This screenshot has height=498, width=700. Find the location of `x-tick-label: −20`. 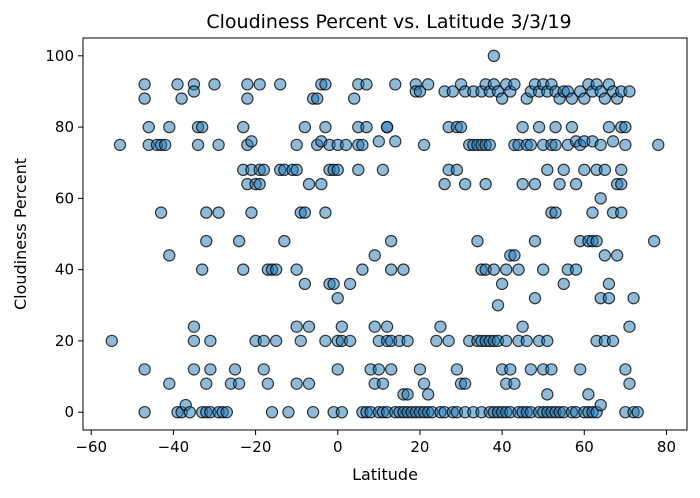

x-tick-label: −20 is located at coordinates (256, 447).